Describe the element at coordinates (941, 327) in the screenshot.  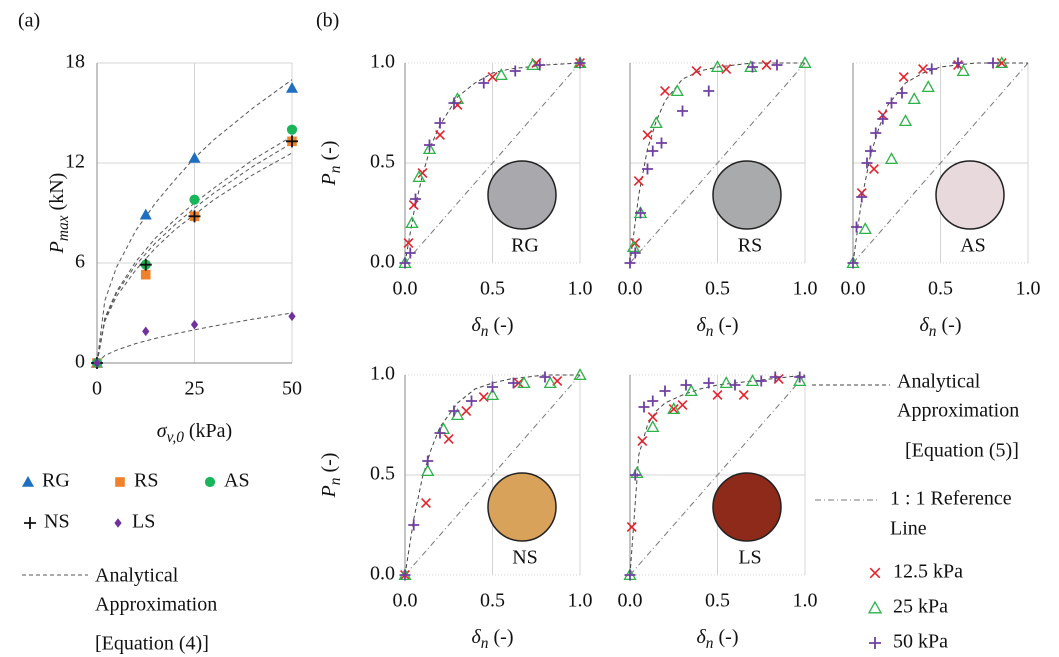
I see `axis-label: δn (-)` at that location.